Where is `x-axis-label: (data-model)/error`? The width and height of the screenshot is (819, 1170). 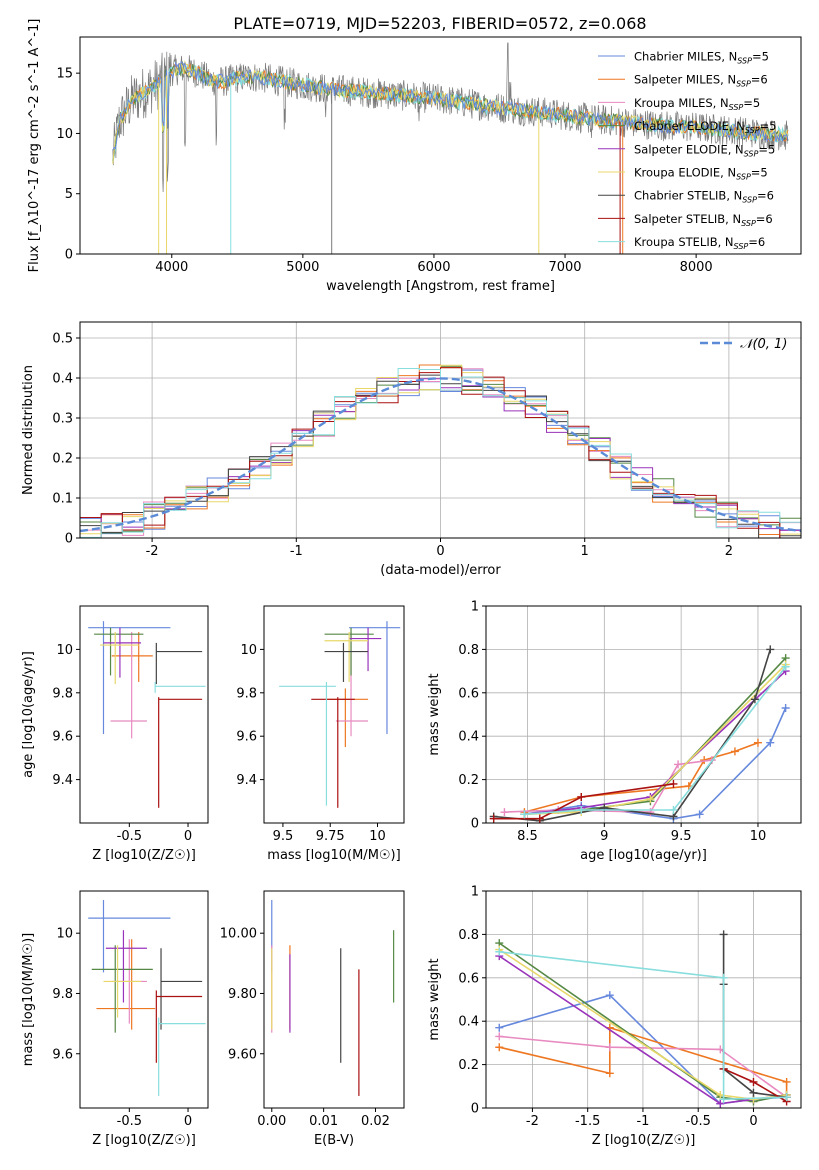
x-axis-label: (data-model)/error is located at coordinates (440, 570).